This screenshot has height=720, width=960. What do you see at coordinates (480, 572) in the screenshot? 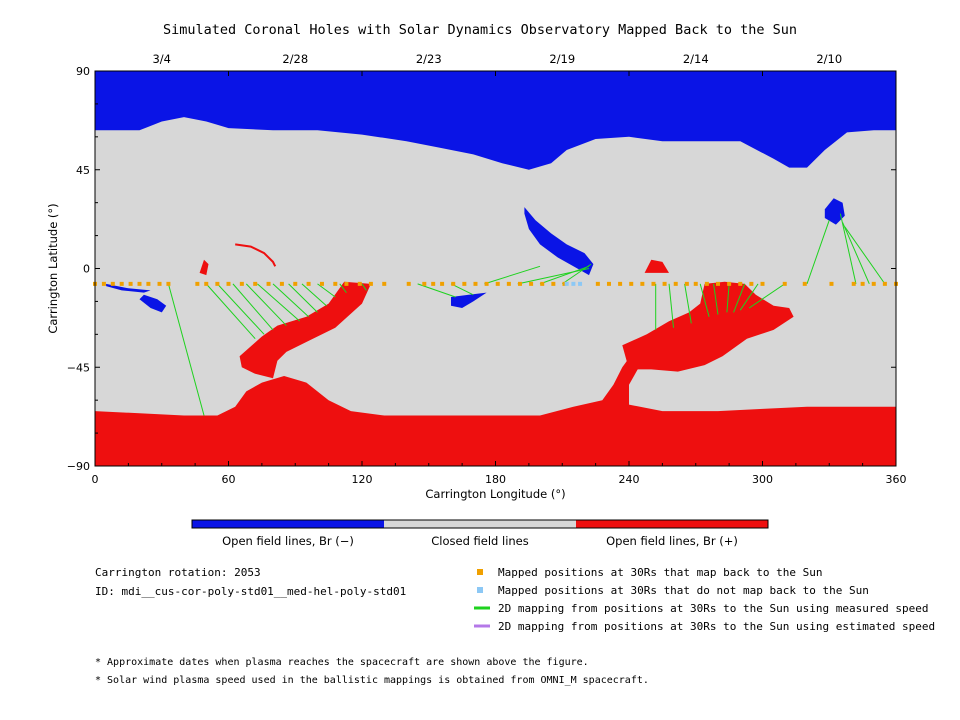
I see `legend-mapped-marker` at bounding box center [480, 572].